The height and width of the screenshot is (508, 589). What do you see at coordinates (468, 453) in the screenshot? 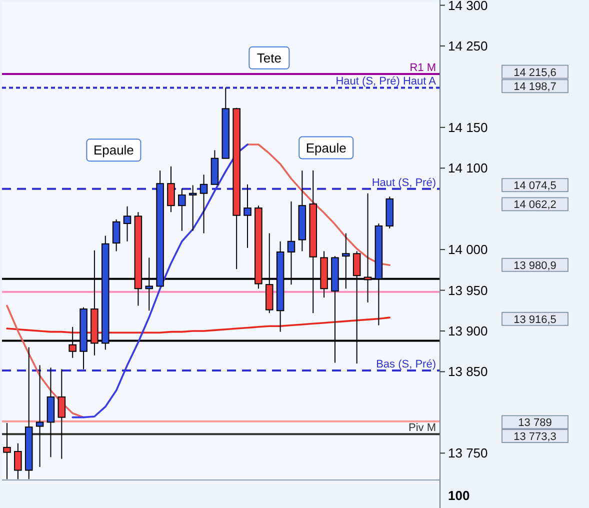
I see `y-tick-label: 13 750` at bounding box center [468, 453].